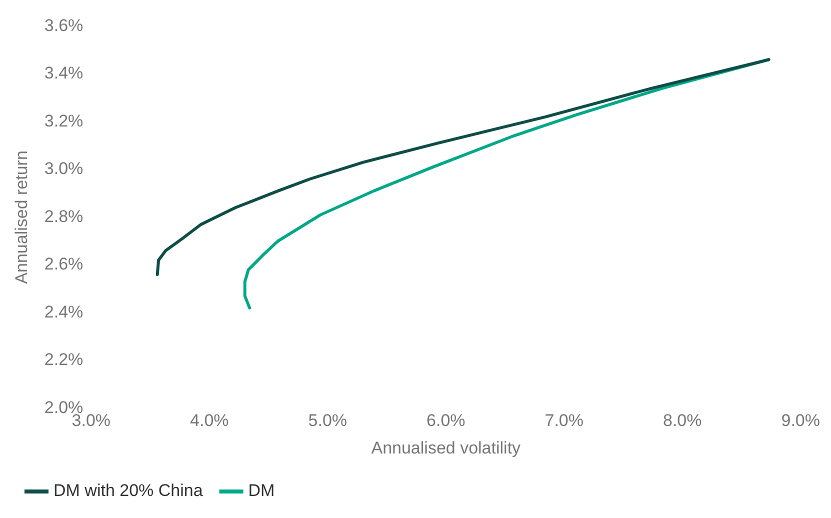  Describe the element at coordinates (64, 264) in the screenshot. I see `y-tick-label: 2.6%` at that location.